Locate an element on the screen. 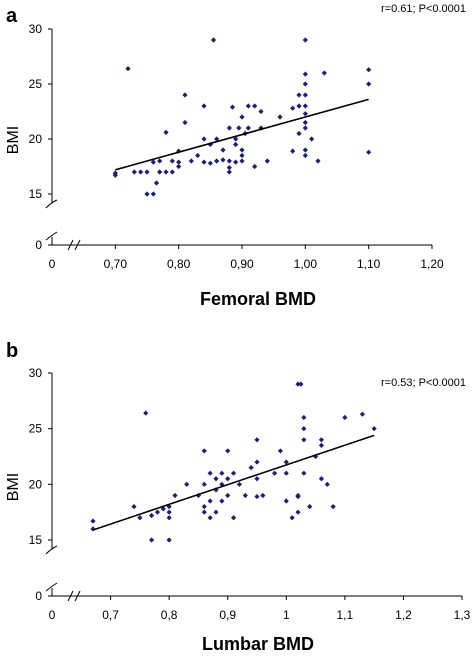  x-tick-label: 0,9 is located at coordinates (227, 615).